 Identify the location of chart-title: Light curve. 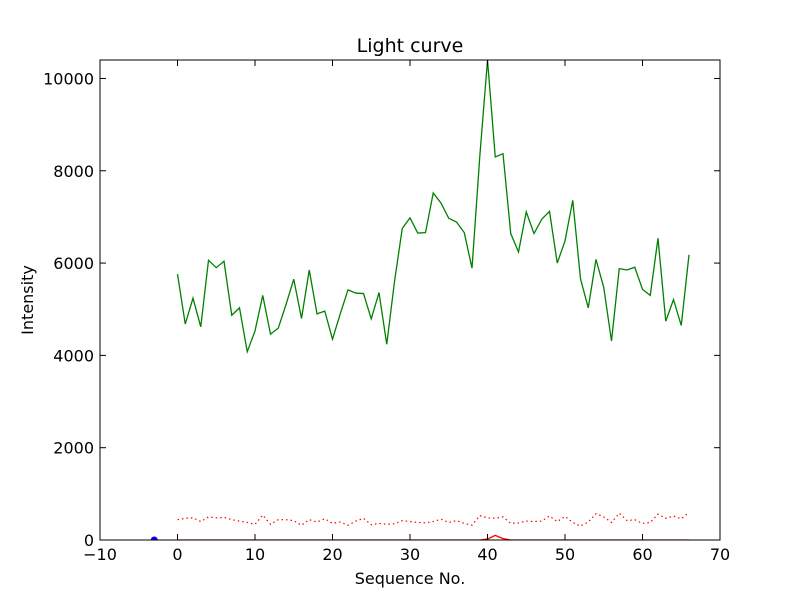
(410, 46).